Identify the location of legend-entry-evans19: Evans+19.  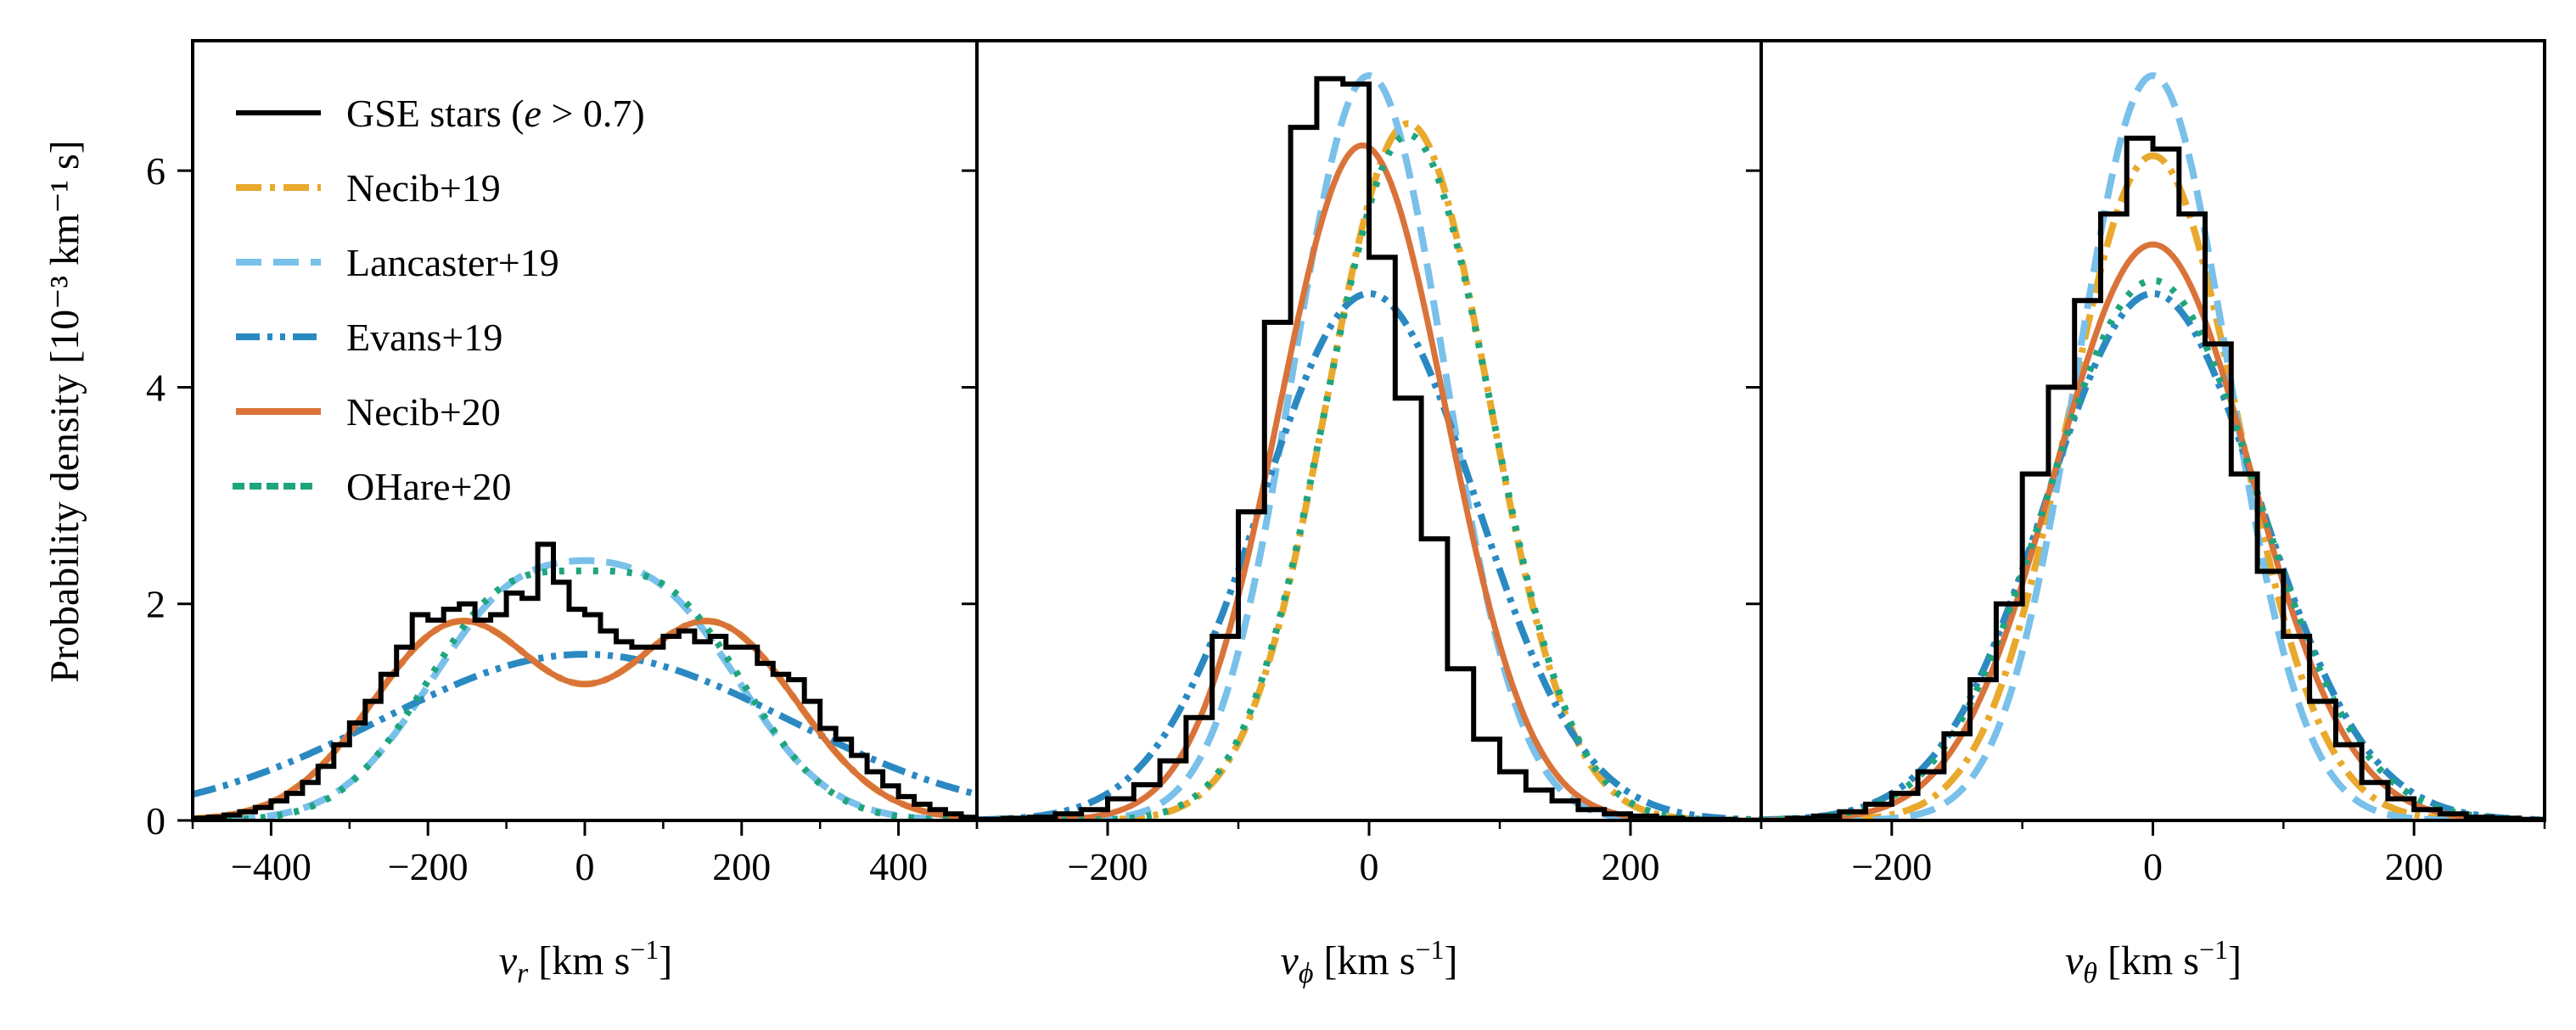
(369, 338).